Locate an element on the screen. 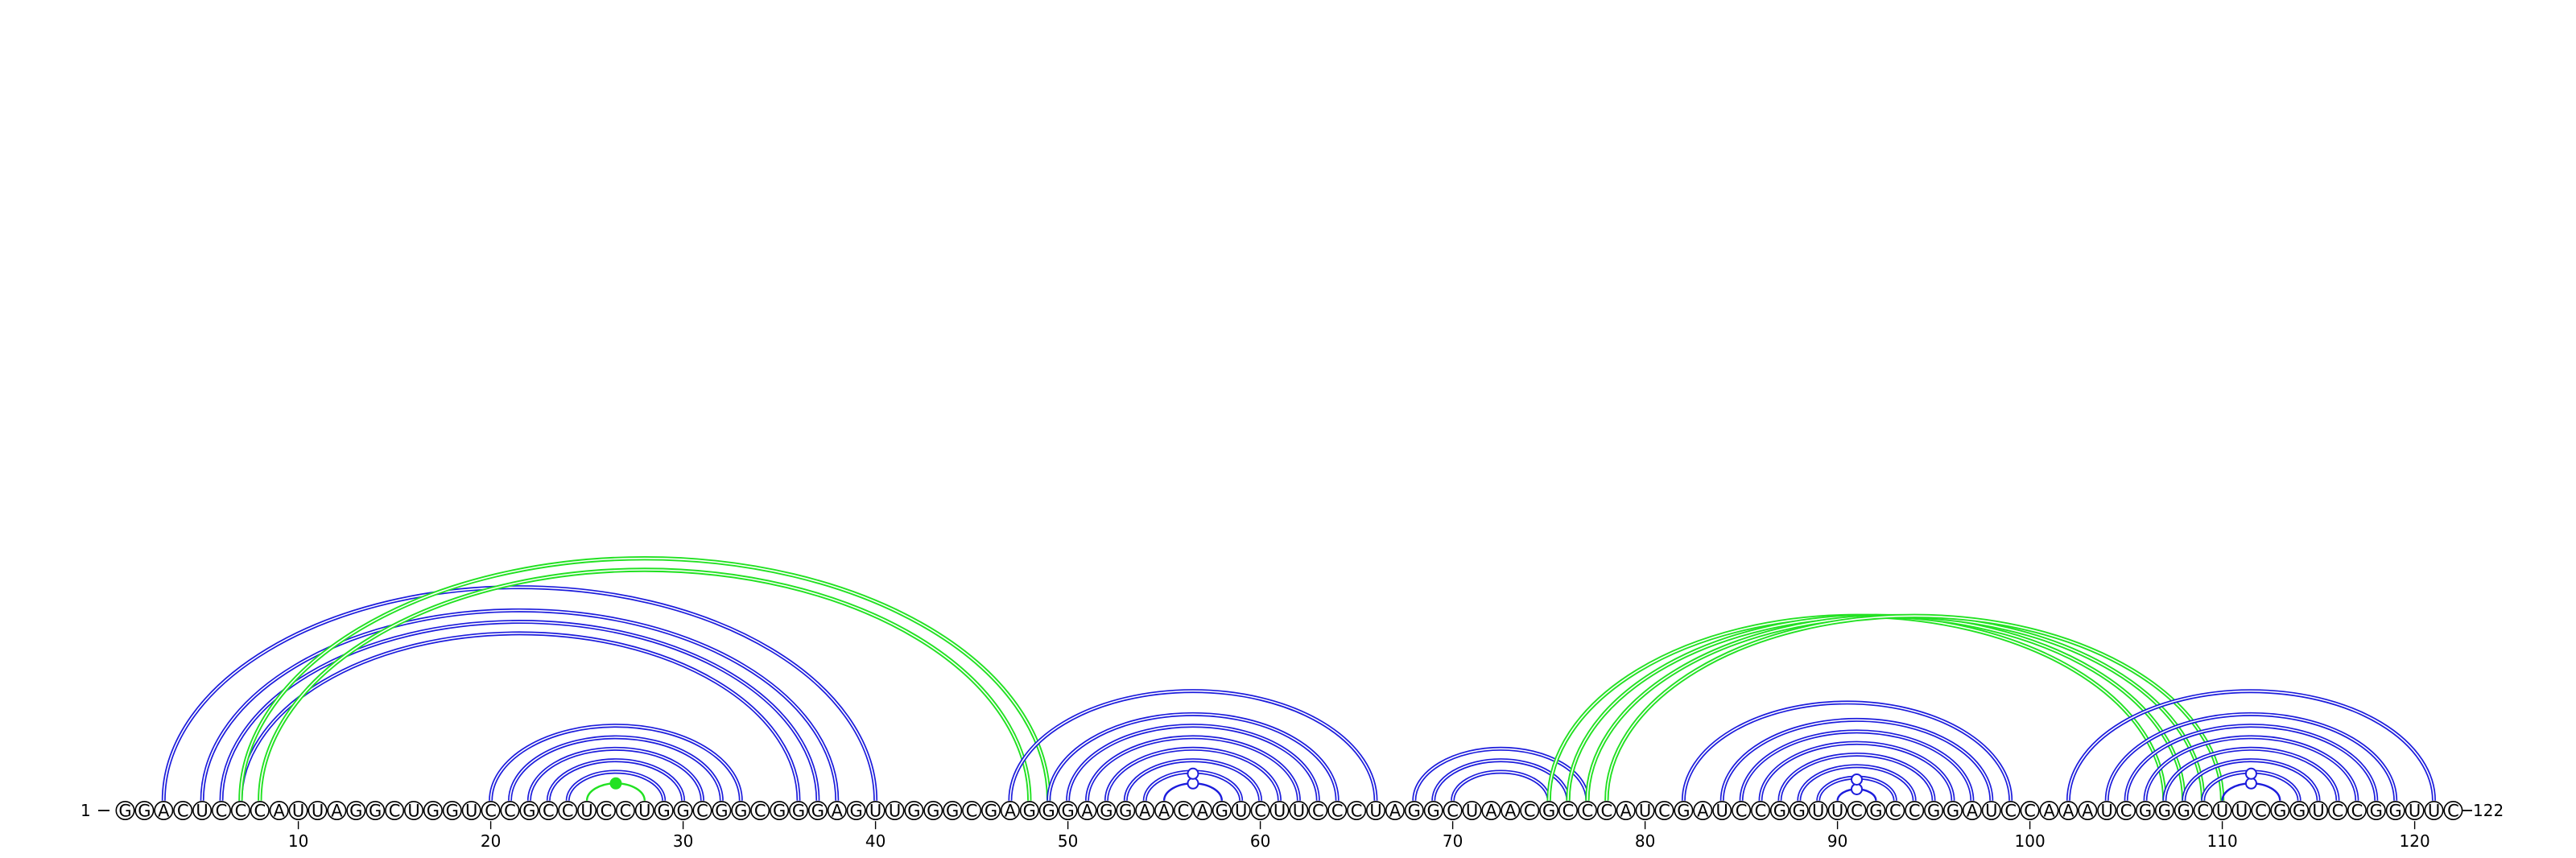 The width and height of the screenshot is (2576, 858). axis-tick-label: 120 is located at coordinates (2415, 841).